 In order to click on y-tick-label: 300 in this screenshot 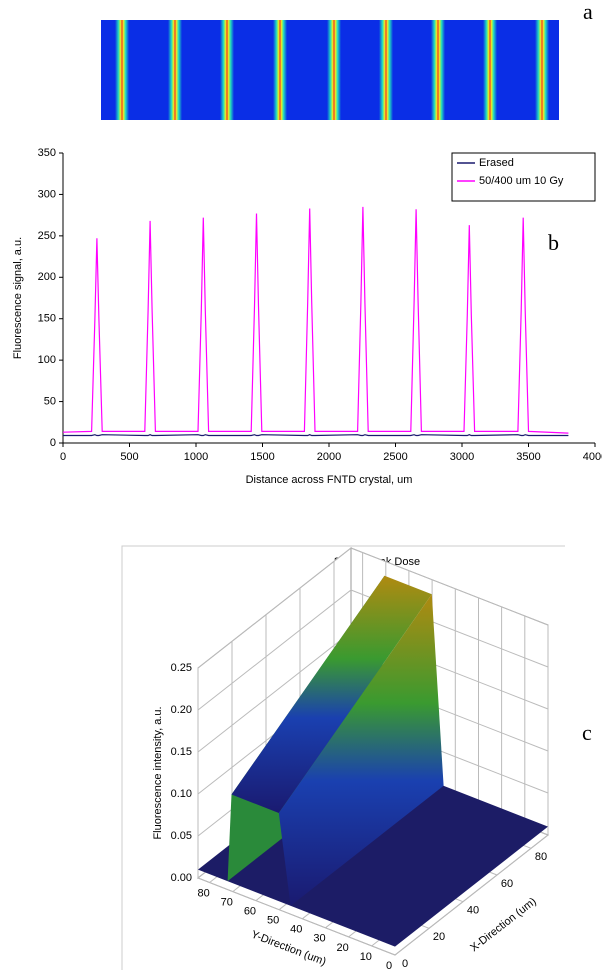, I will do `click(47, 194)`.